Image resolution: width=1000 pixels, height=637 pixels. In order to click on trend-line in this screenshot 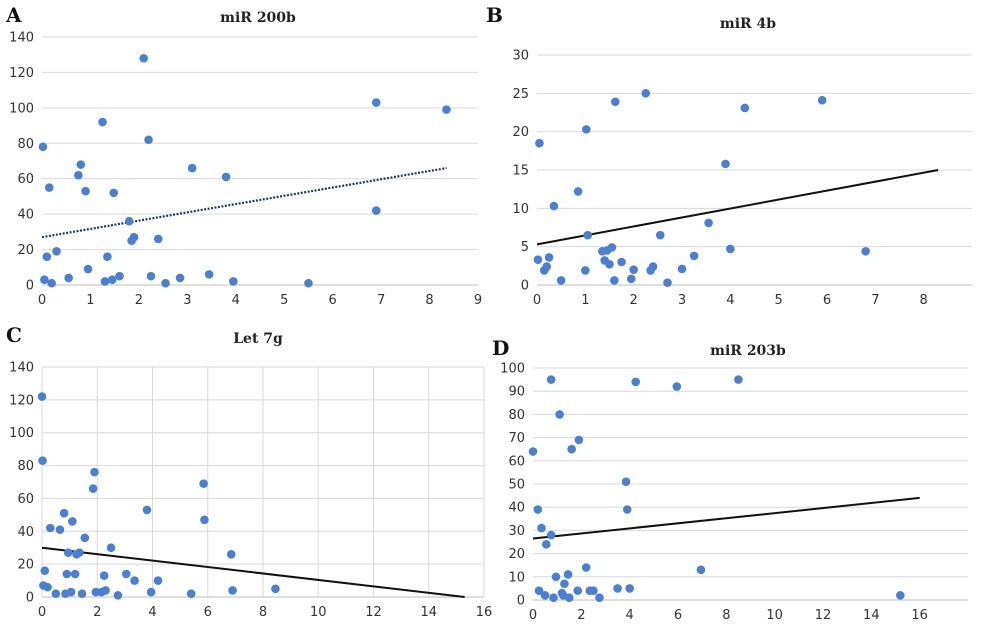, I will do `click(253, 572)`.